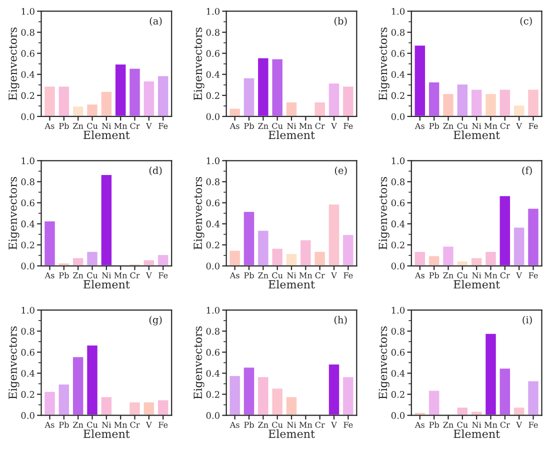  I want to click on annotation: (b), so click(340, 21).